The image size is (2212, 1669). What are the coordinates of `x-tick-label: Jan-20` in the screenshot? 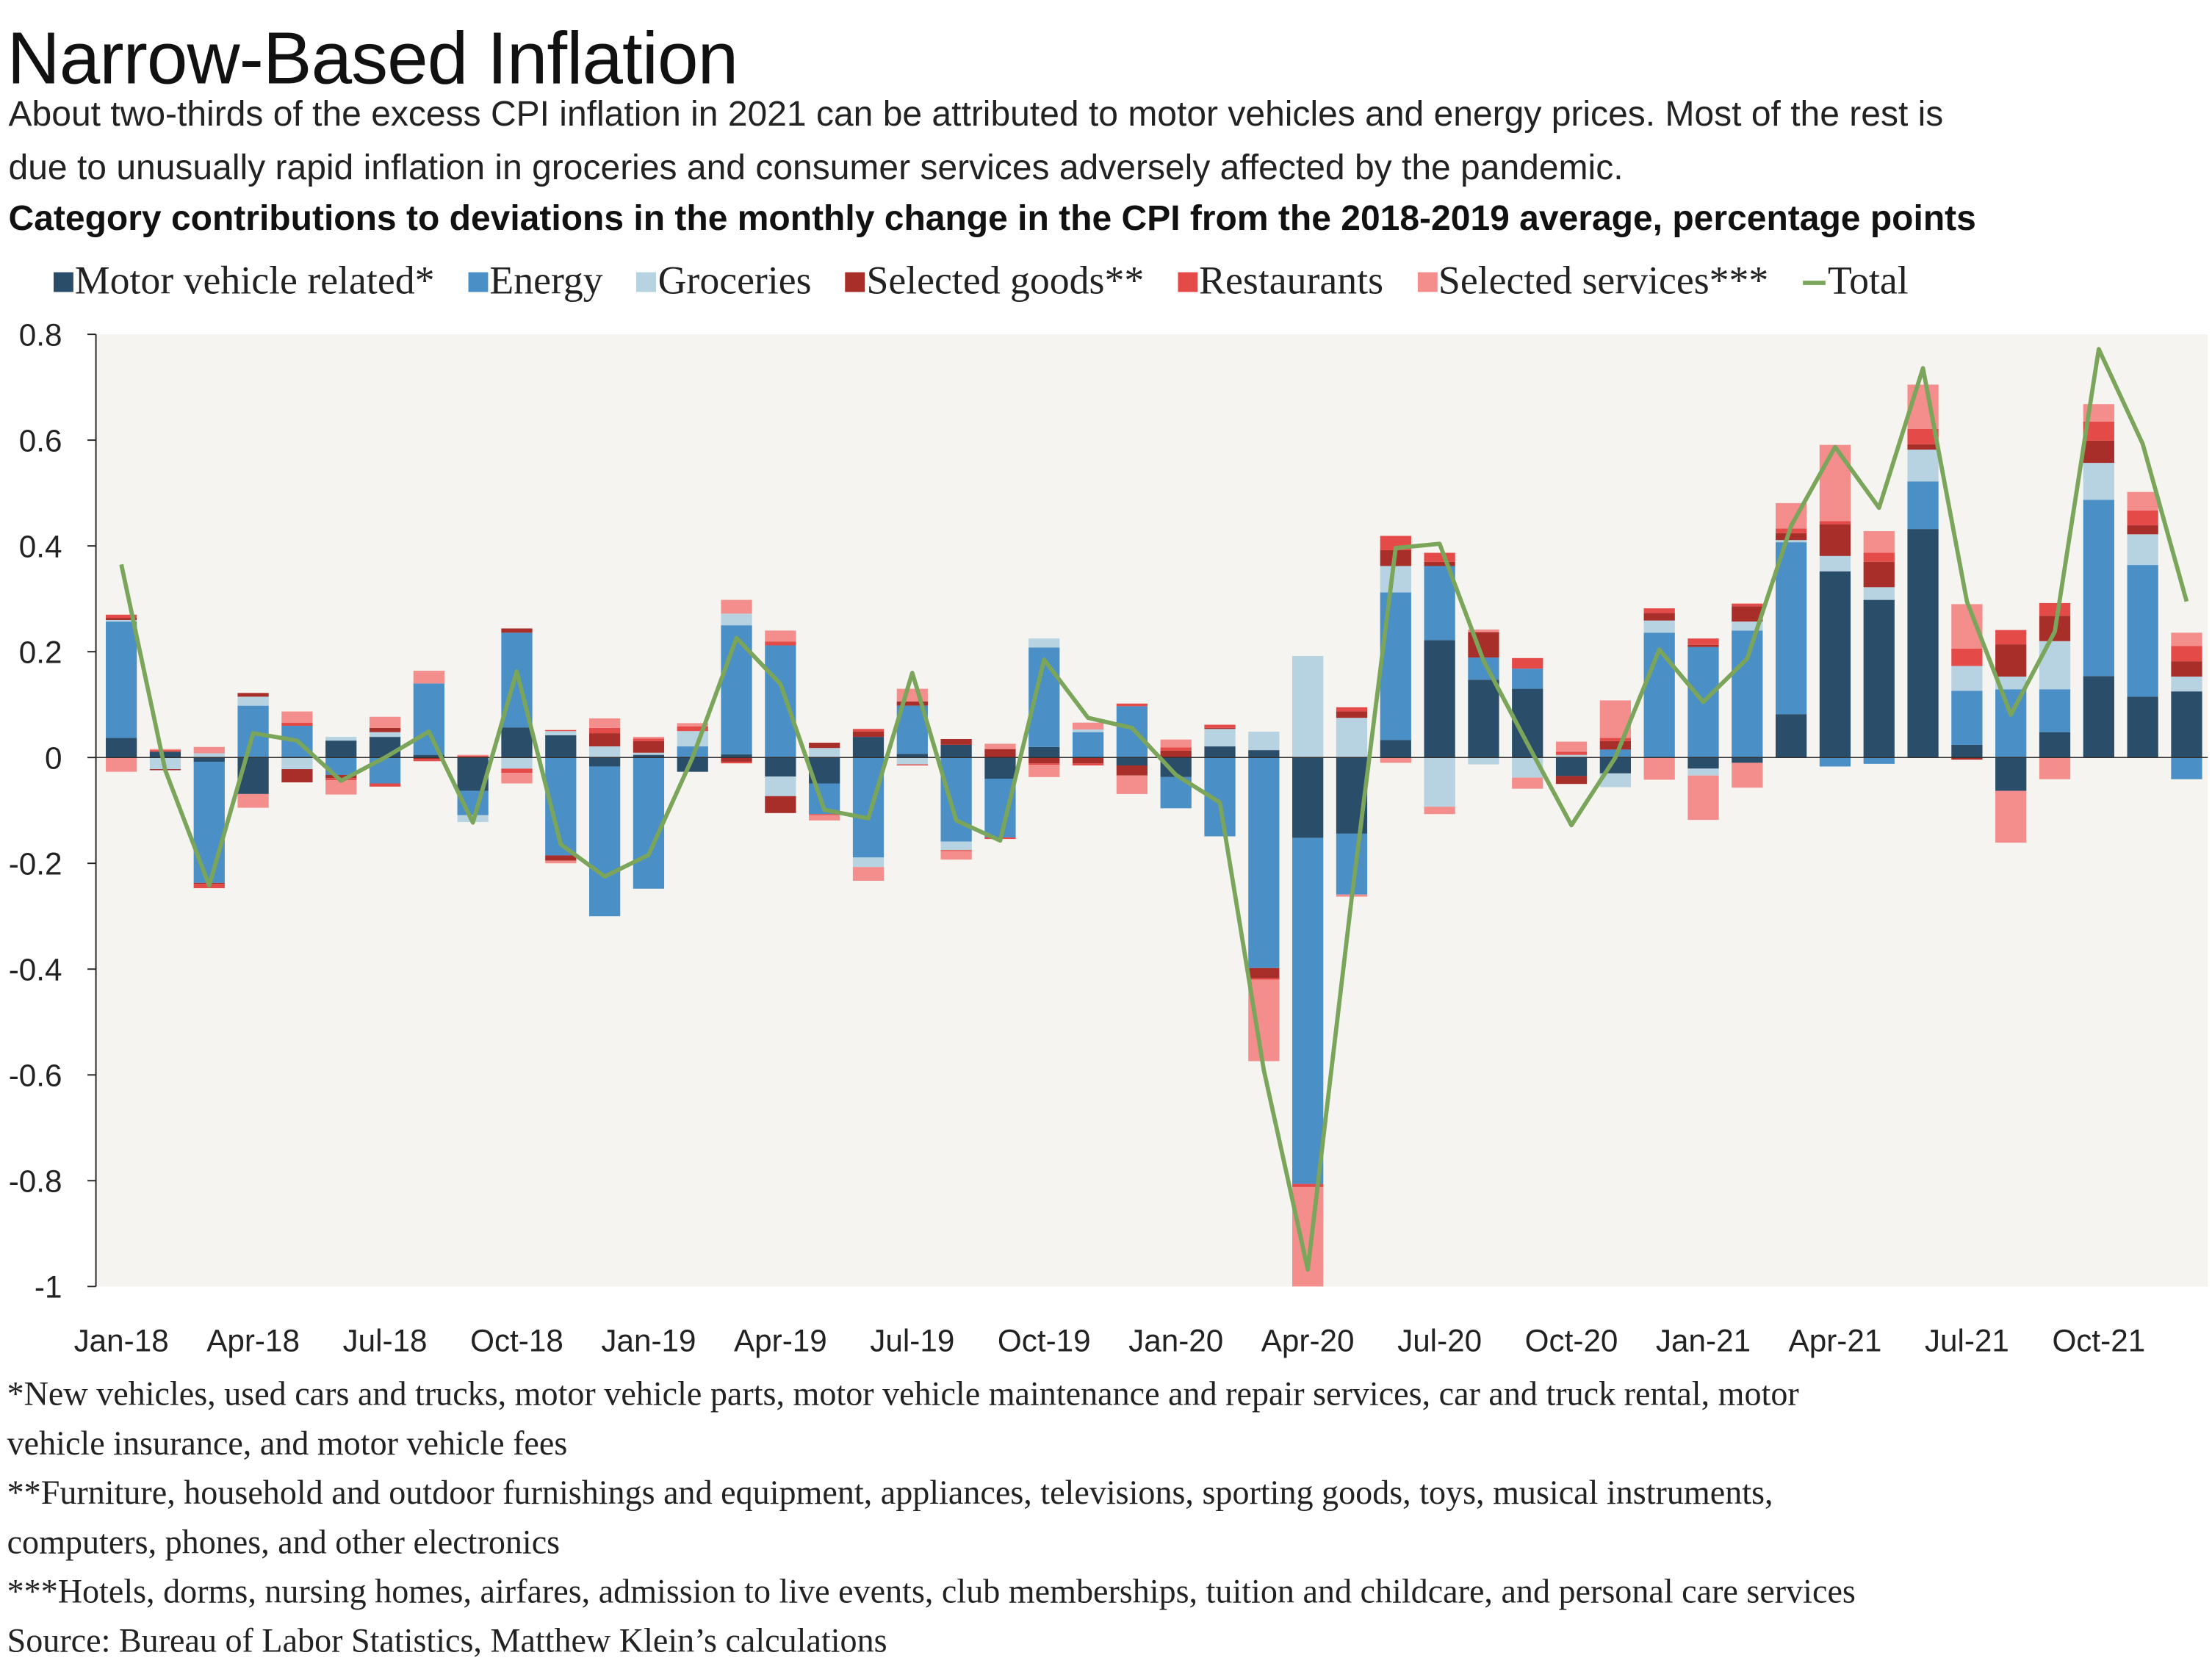 It's located at (1175, 1341).